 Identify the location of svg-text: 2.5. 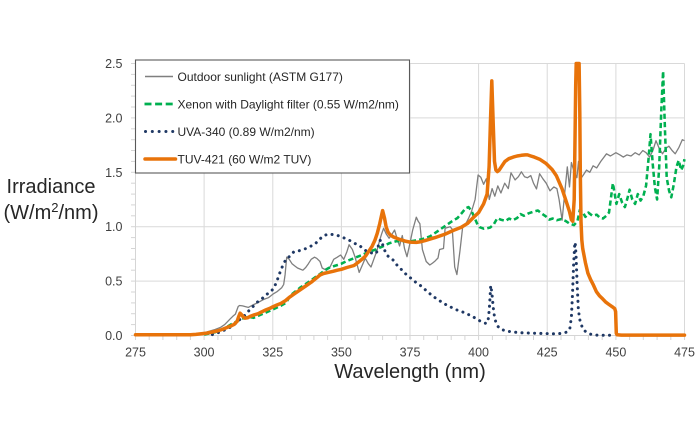
(113, 64).